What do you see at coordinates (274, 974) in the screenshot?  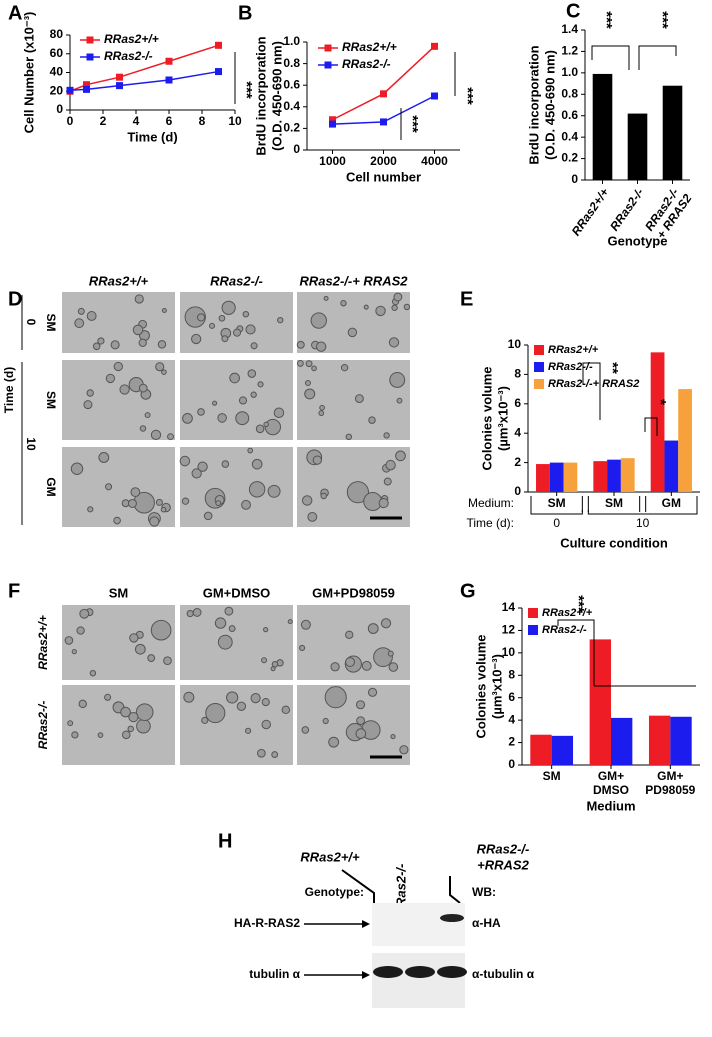 I see `protein-label: tubulin α` at bounding box center [274, 974].